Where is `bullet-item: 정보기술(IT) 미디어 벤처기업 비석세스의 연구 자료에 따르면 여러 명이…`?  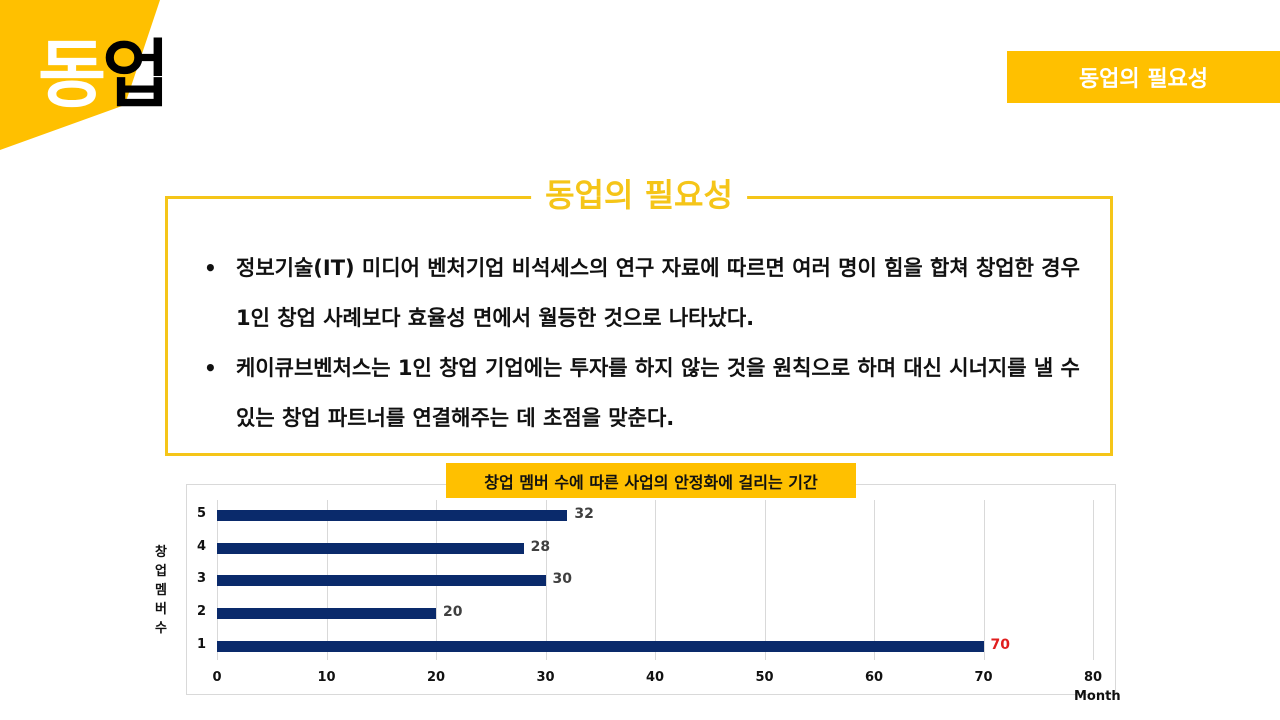 bullet-item: 정보기술(IT) 미디어 벤처기업 비석세스의 연구 자료에 따르면 여러 명이… is located at coordinates (642, 293).